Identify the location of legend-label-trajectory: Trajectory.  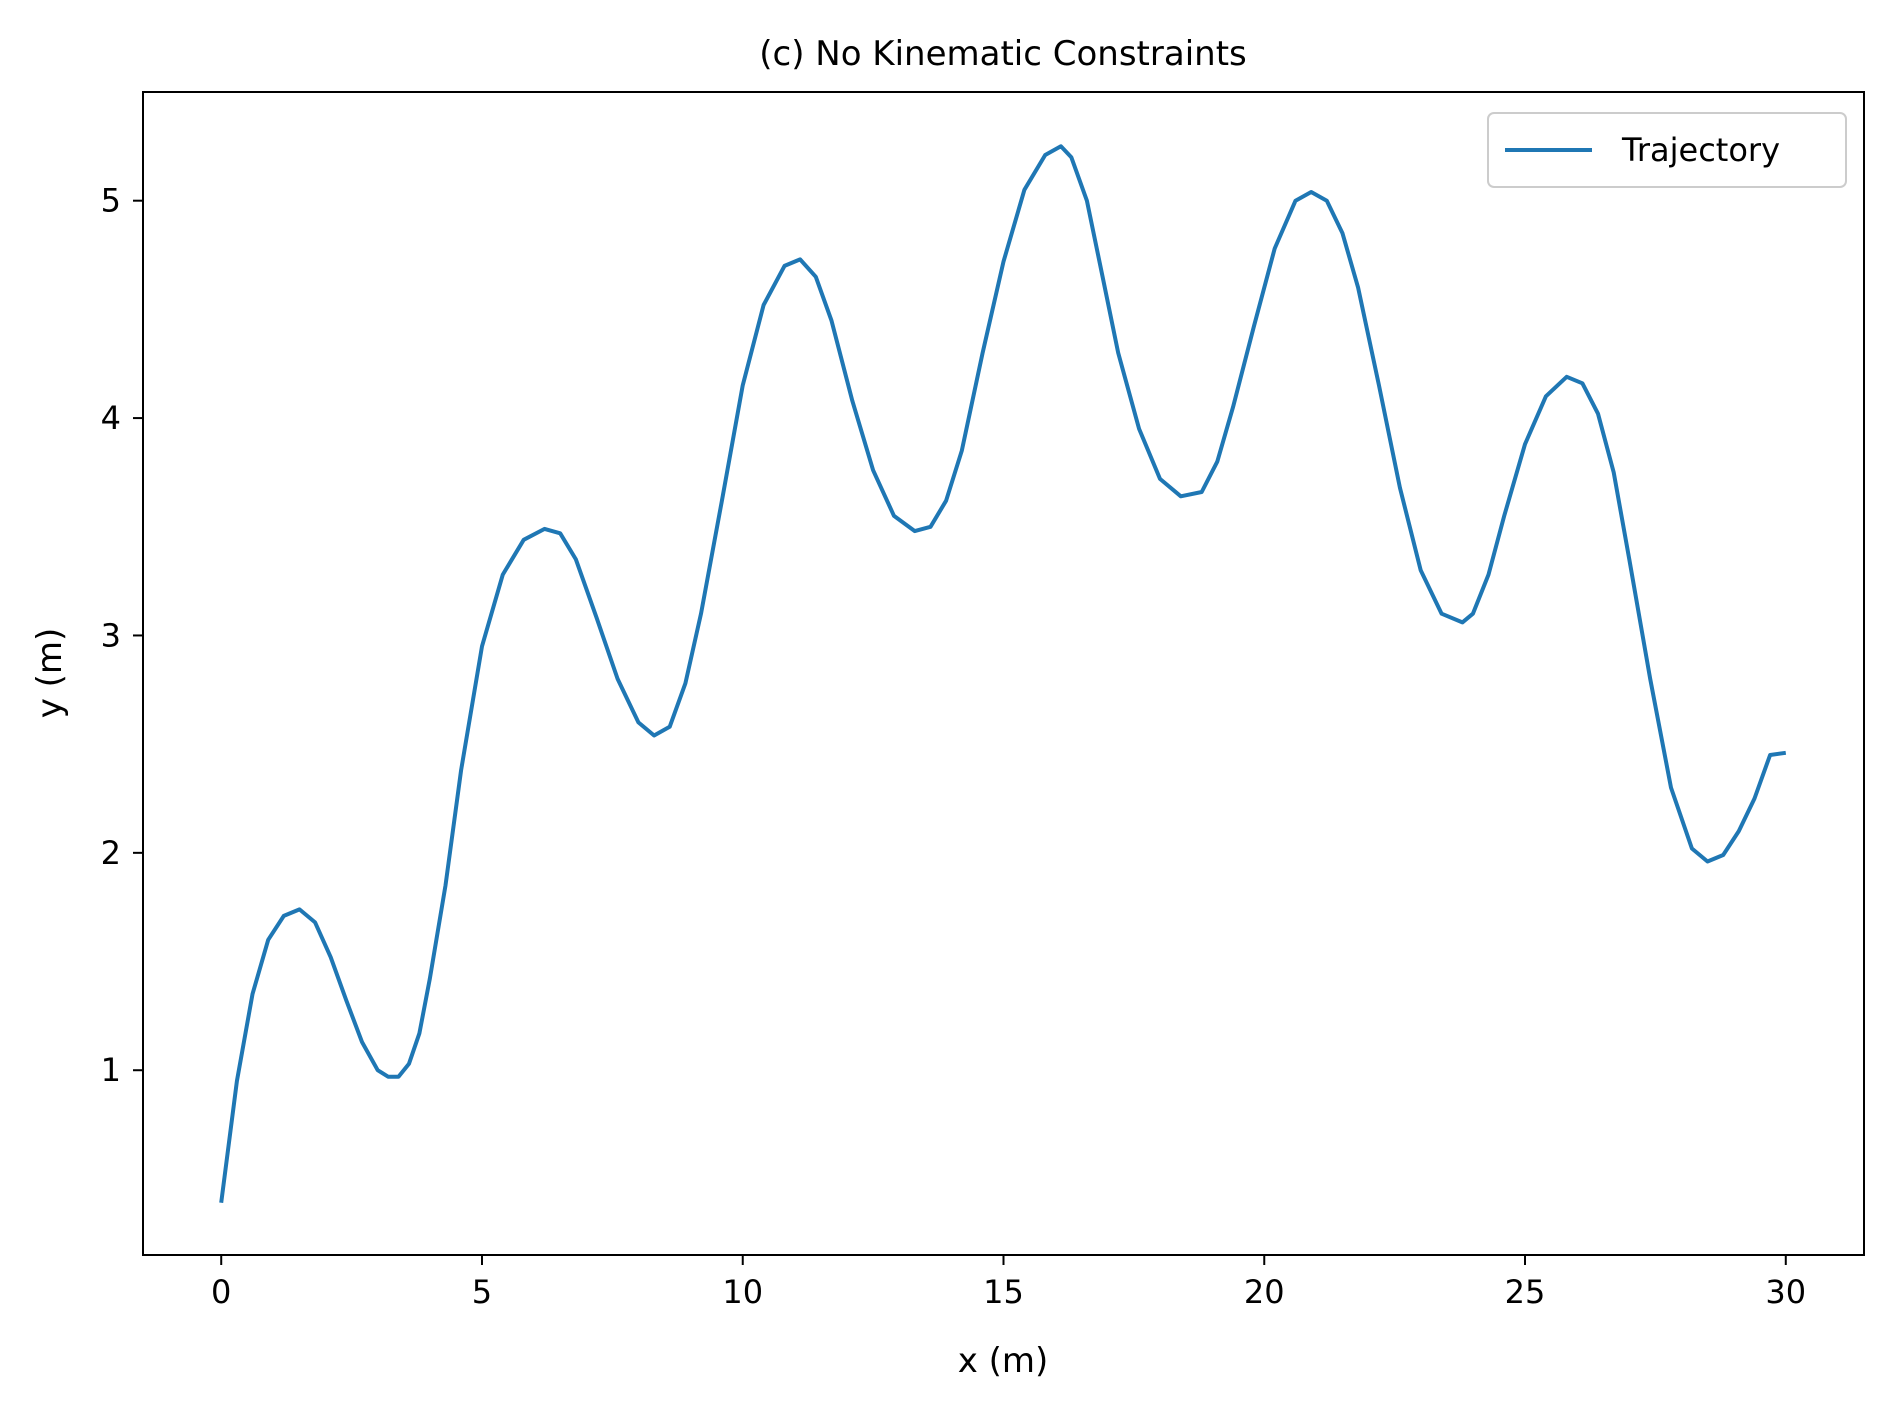
(1700, 150).